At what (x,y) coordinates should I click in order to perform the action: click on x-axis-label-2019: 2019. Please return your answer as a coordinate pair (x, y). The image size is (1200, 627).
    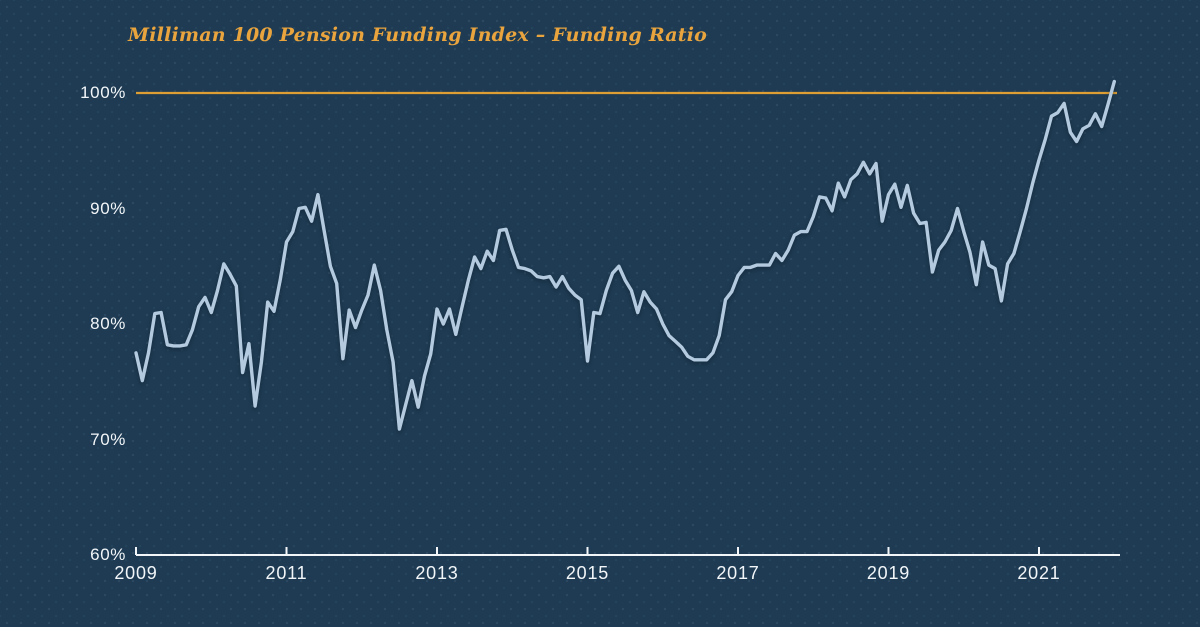
    Looking at the image, I should click on (888, 573).